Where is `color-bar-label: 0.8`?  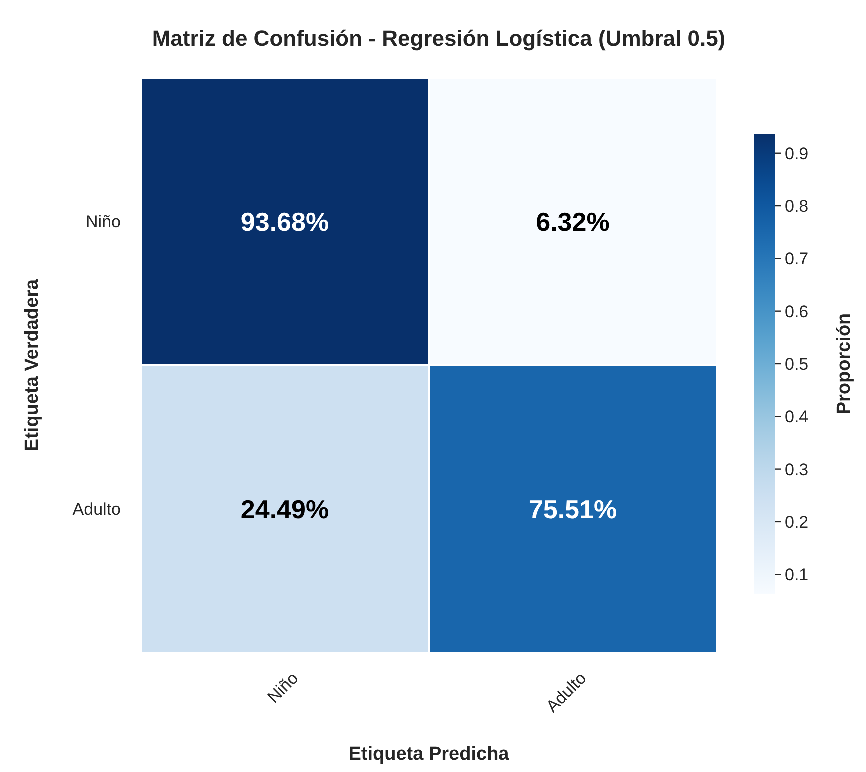
color-bar-label: 0.8 is located at coordinates (797, 206).